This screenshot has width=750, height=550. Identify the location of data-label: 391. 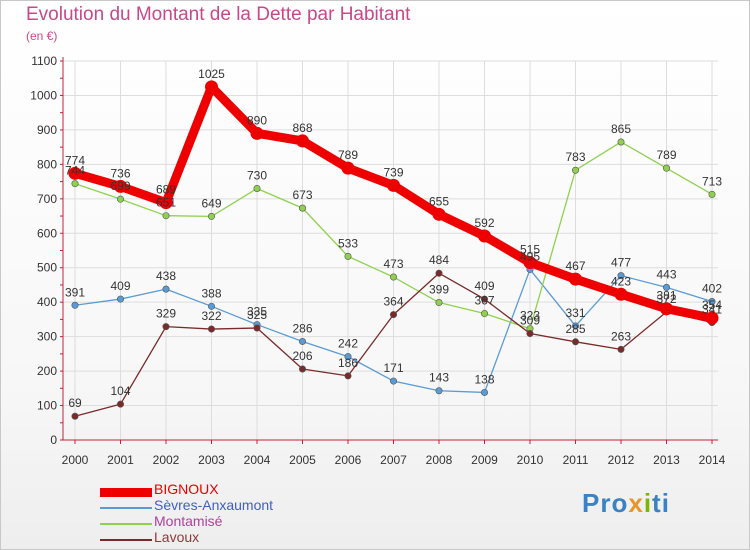
(75, 292).